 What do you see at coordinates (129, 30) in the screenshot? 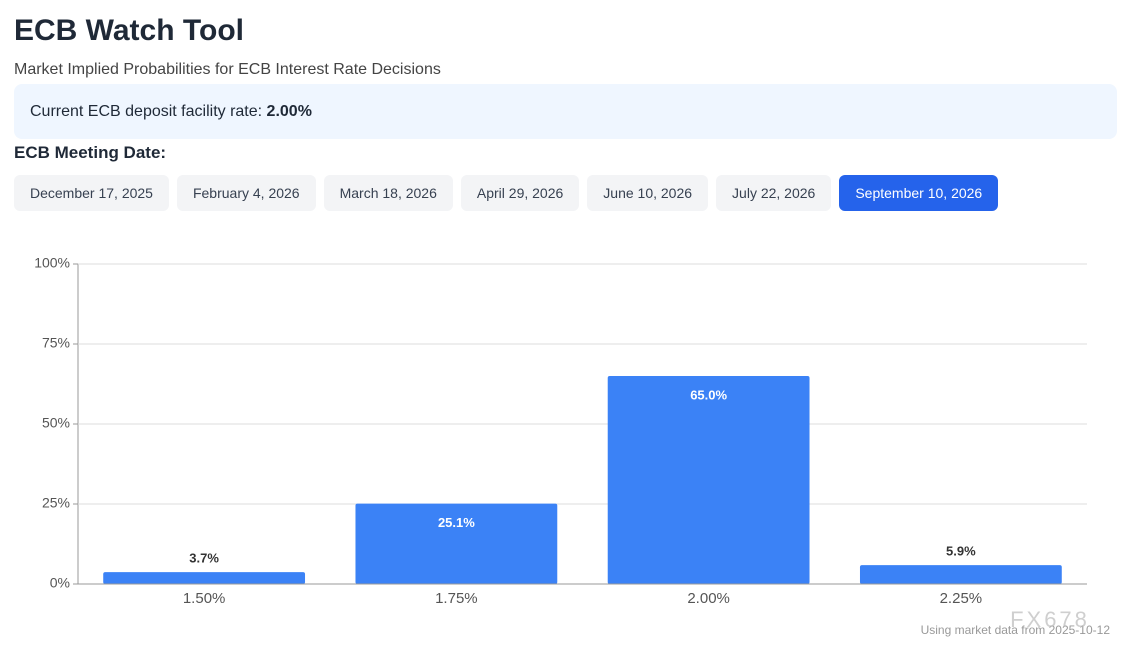
I see `page-title: ECB Watch Tool` at bounding box center [129, 30].